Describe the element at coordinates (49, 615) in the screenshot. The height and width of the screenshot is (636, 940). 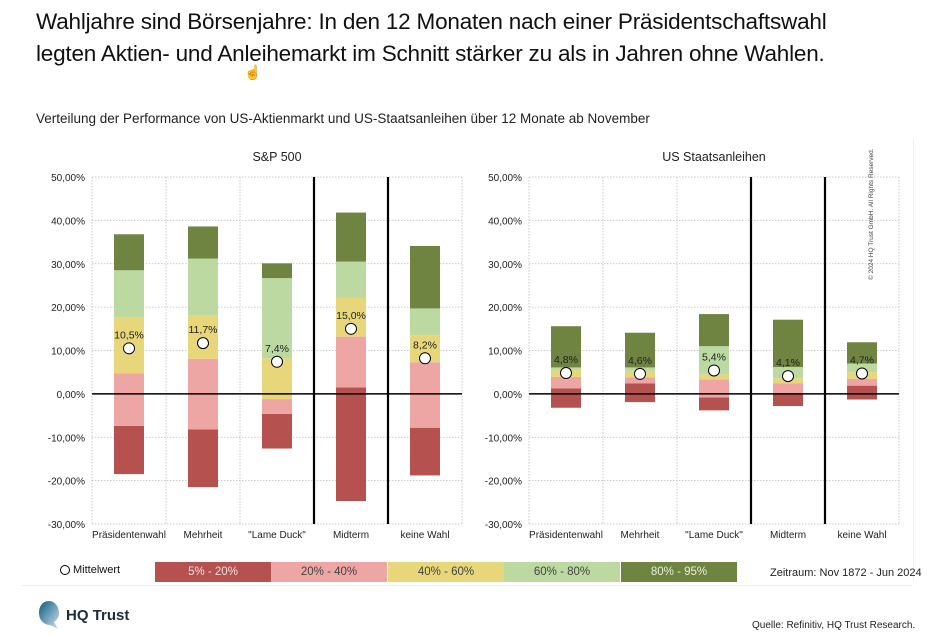
I see `hq-trust-logo-icon` at that location.